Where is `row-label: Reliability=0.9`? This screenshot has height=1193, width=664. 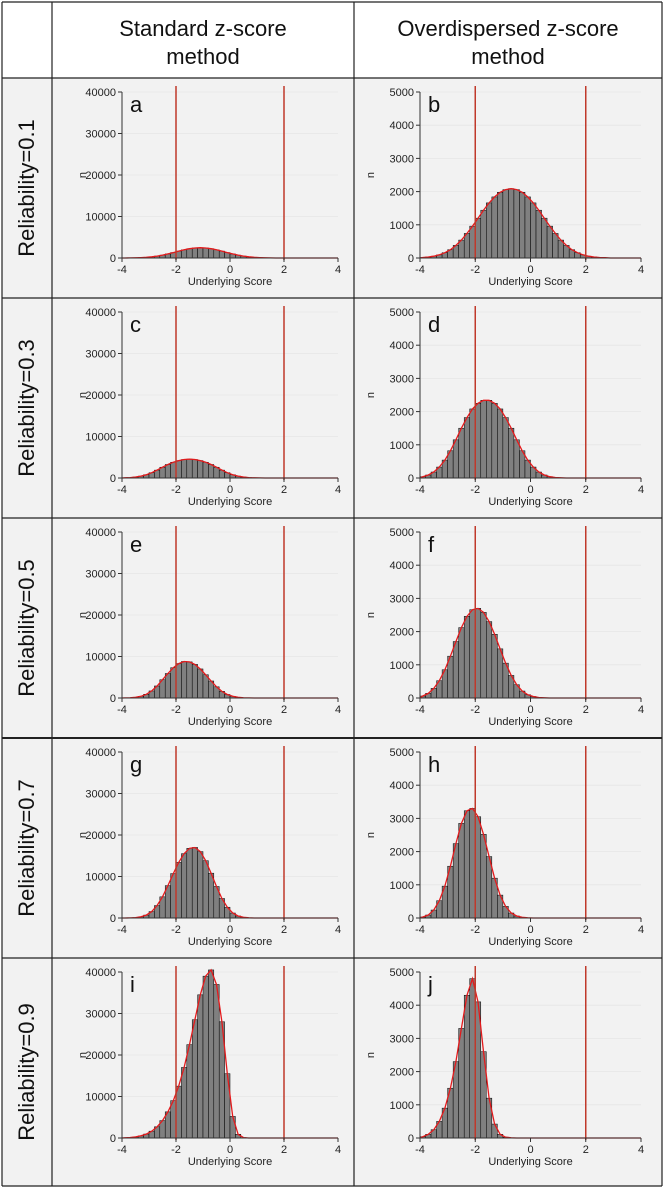
row-label: Reliability=0.9 is located at coordinates (26, 1072).